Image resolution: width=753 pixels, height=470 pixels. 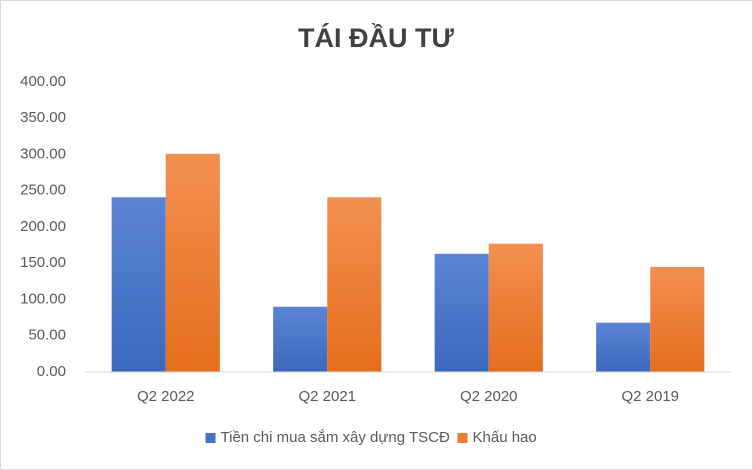 I want to click on y-tick-label: 100.00, so click(x=43, y=298).